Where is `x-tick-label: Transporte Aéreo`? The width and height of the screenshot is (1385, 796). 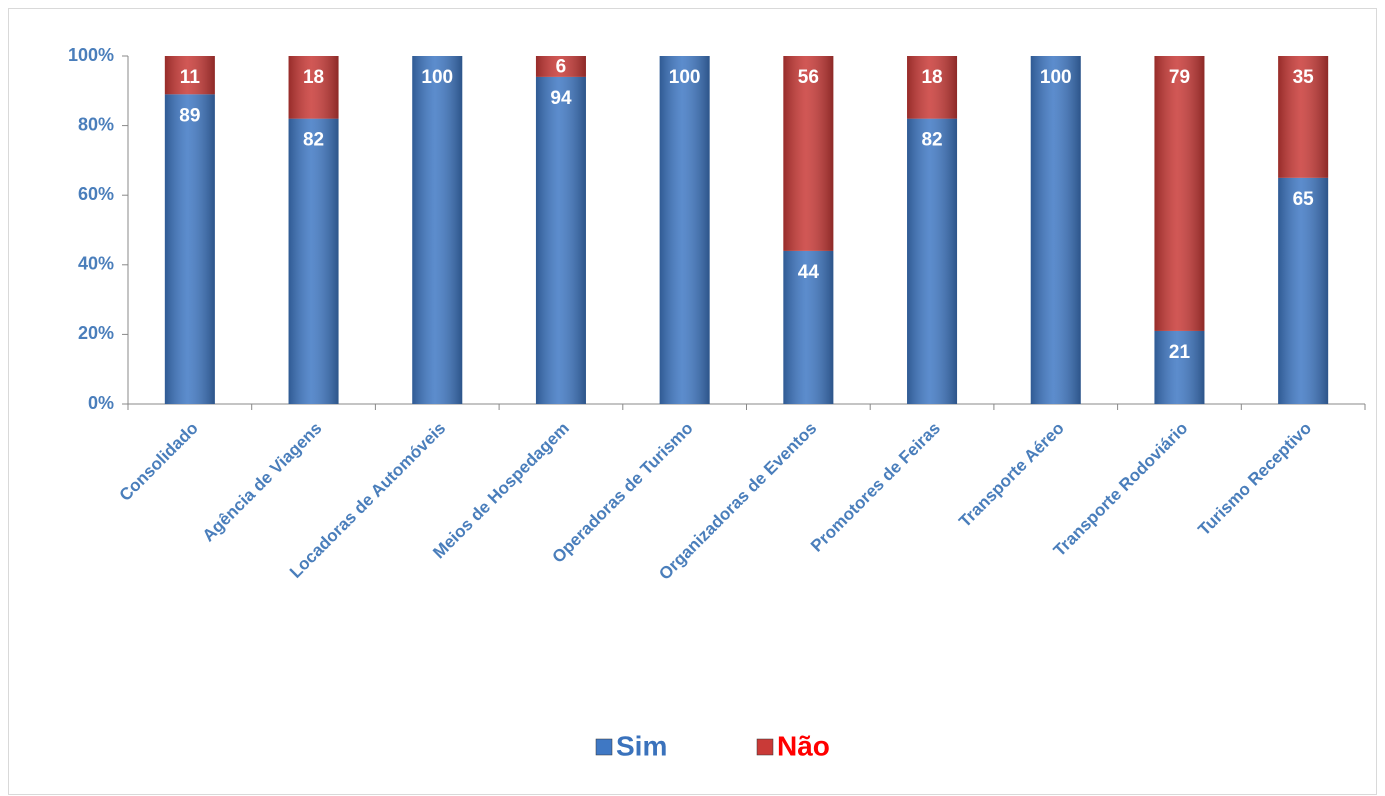
x-tick-label: Transporte Aéreo is located at coordinates (1011, 475).